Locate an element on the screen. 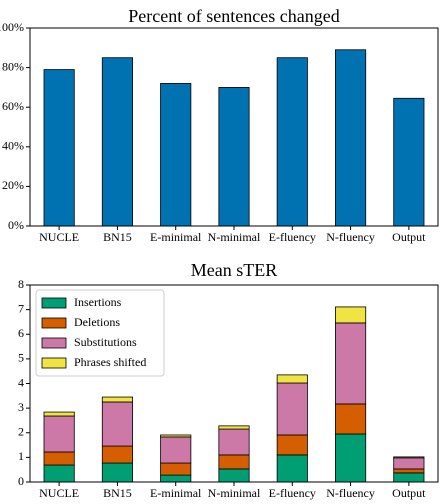  y-tick-label: 0% is located at coordinates (16, 225).